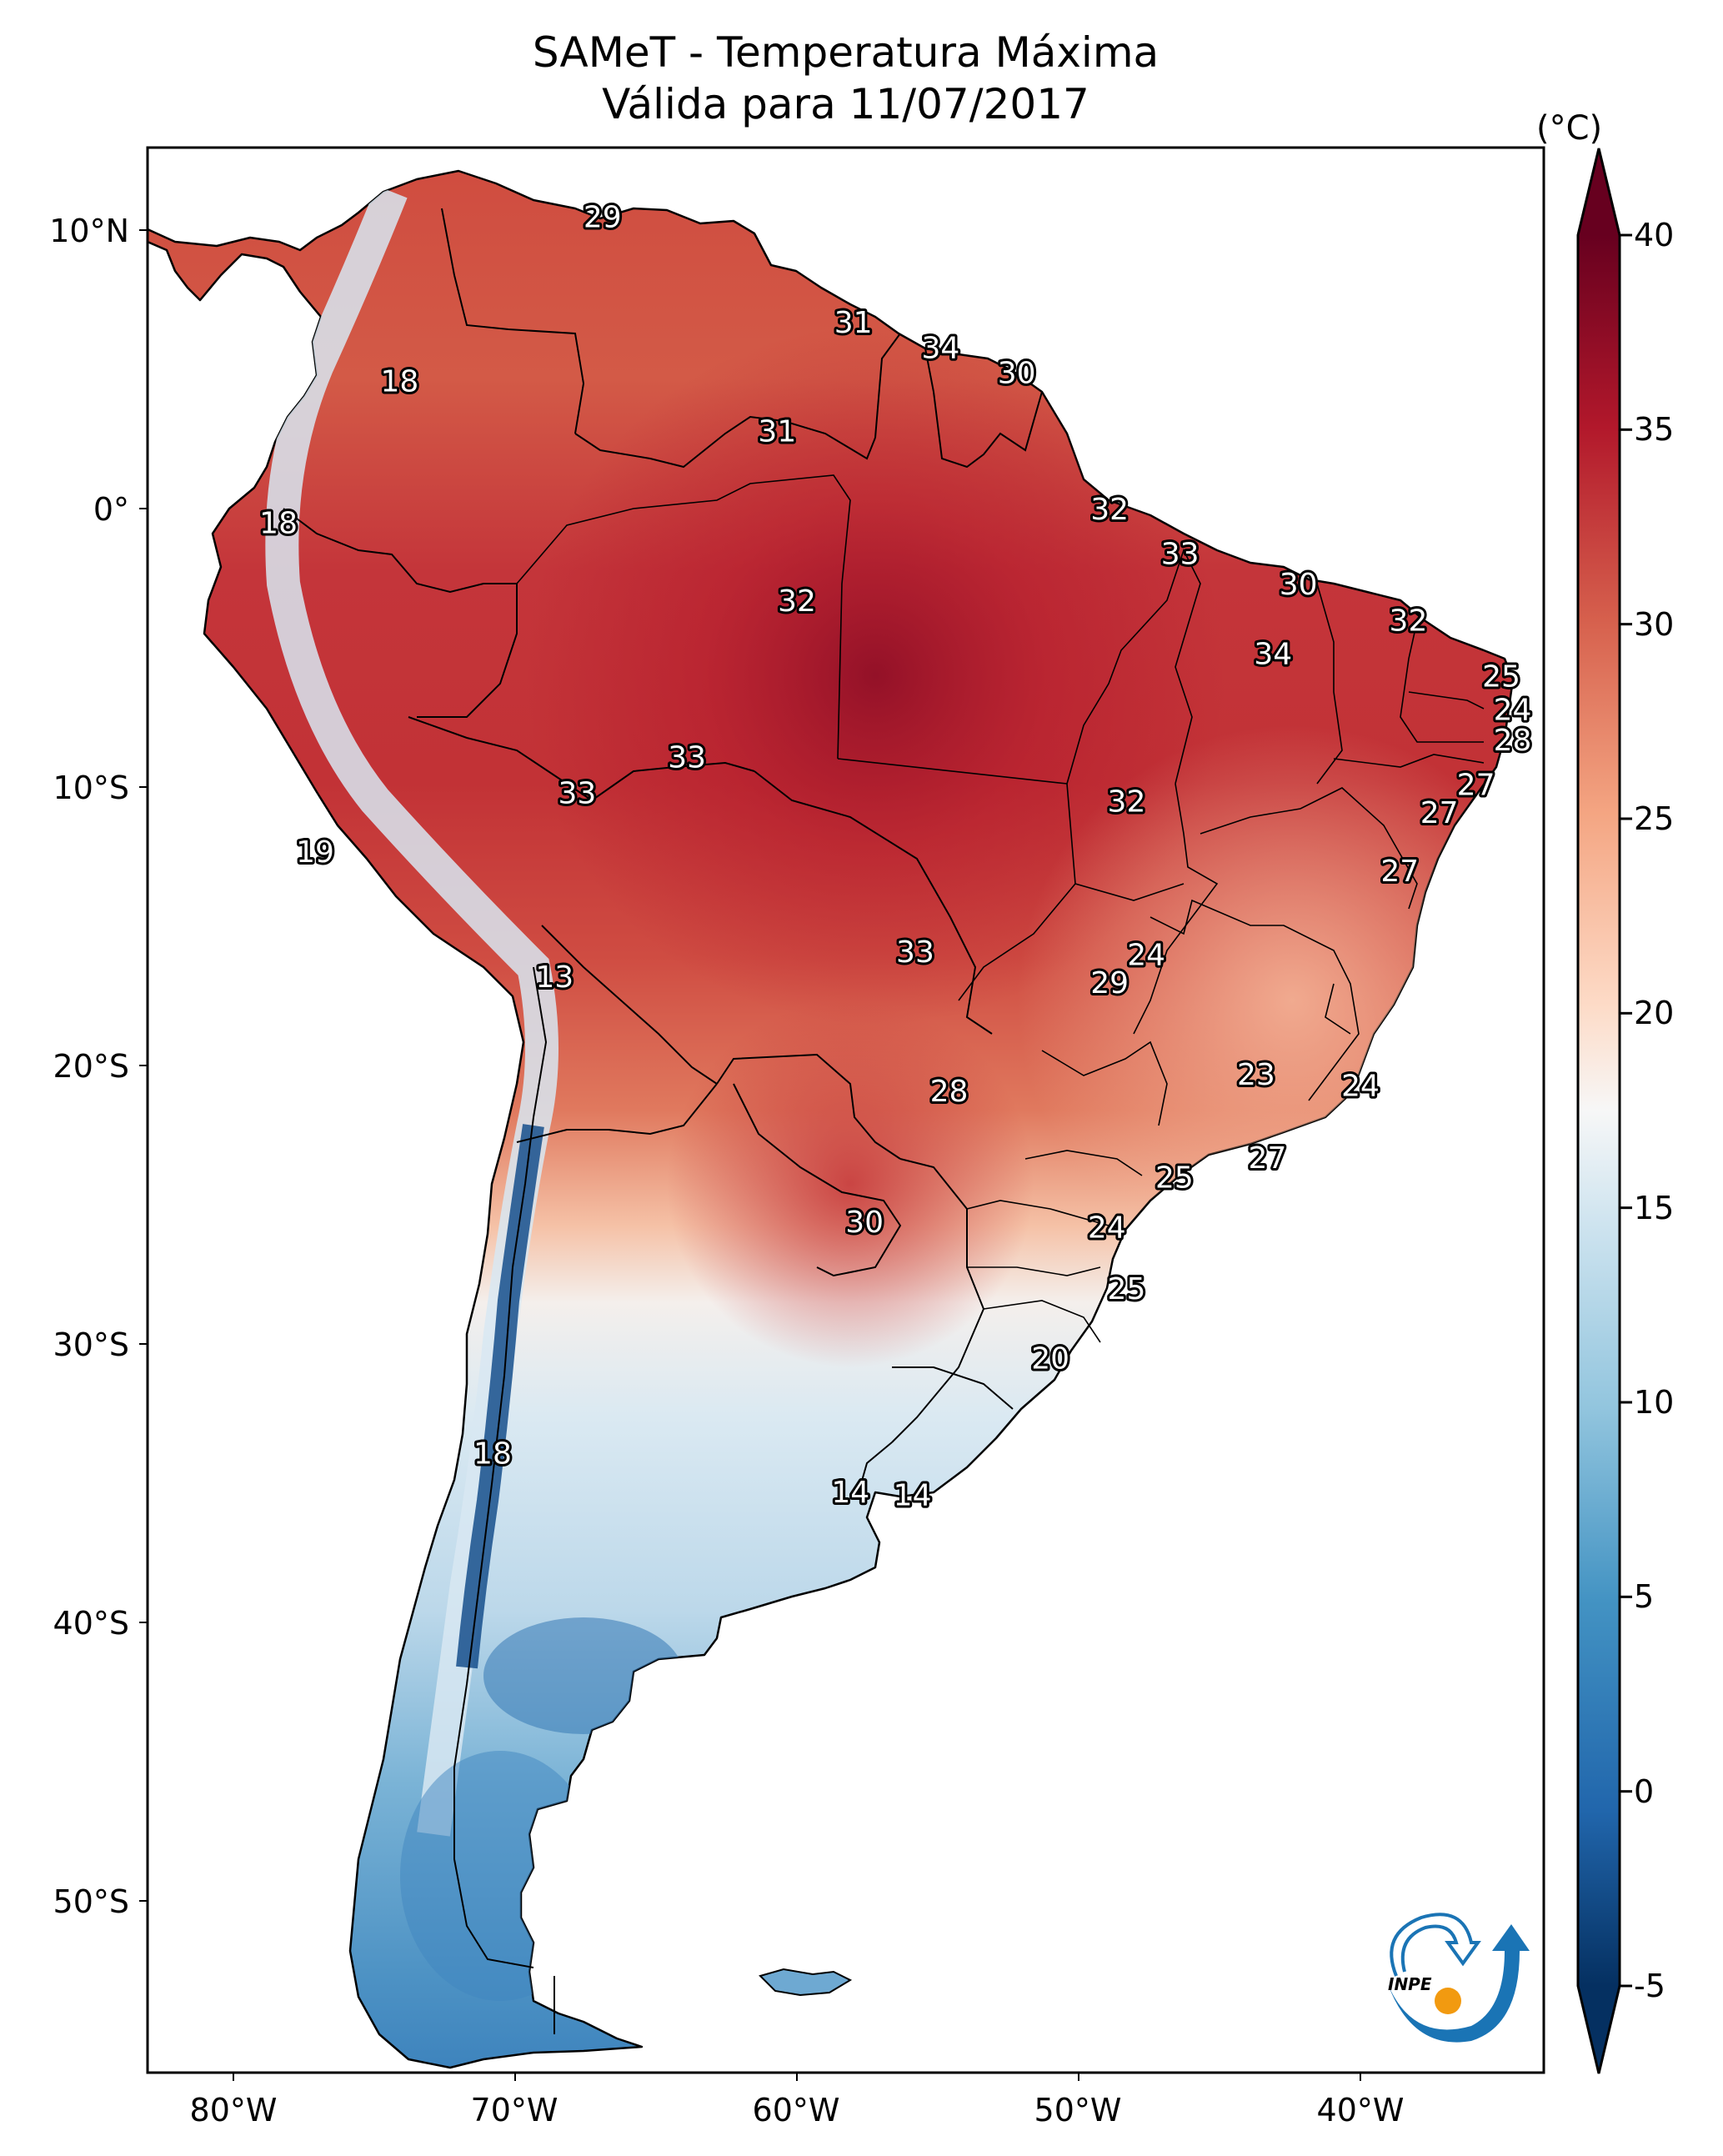 Image resolution: width=1723 pixels, height=2156 pixels. I want to click on lon-label: 70°W, so click(514, 2110).